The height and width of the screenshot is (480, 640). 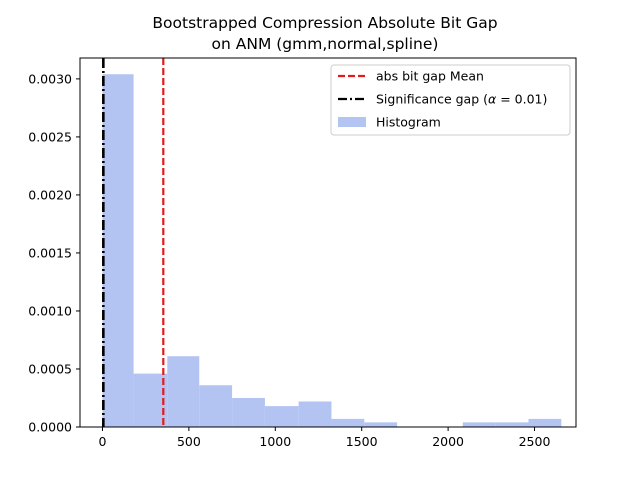 What do you see at coordinates (325, 44) in the screenshot?
I see `chart-subtitle: on ANM (gmm,normal,spline)` at bounding box center [325, 44].